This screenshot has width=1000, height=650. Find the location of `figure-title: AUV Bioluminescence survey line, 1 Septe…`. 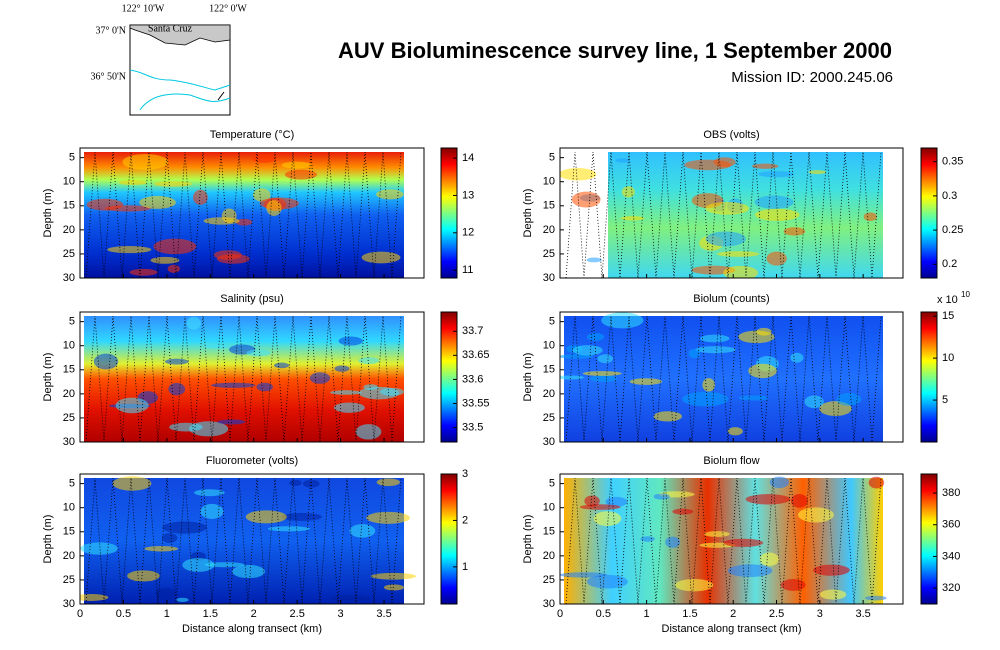

figure-title: AUV Bioluminescence survey line, 1 Septe… is located at coordinates (615, 50).